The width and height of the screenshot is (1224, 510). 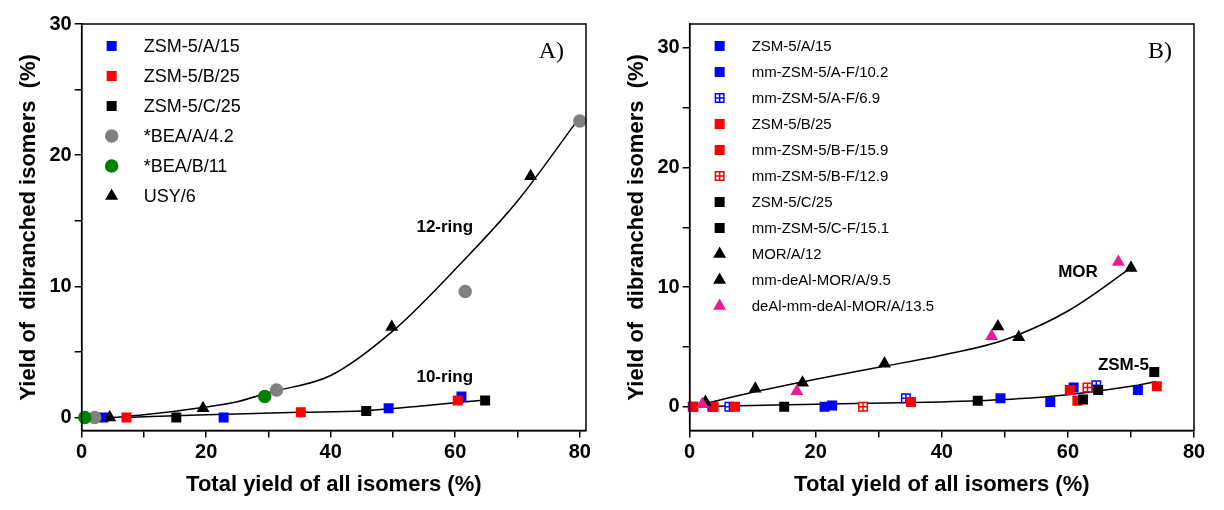 What do you see at coordinates (1160, 50) in the screenshot?
I see `text: B)` at bounding box center [1160, 50].